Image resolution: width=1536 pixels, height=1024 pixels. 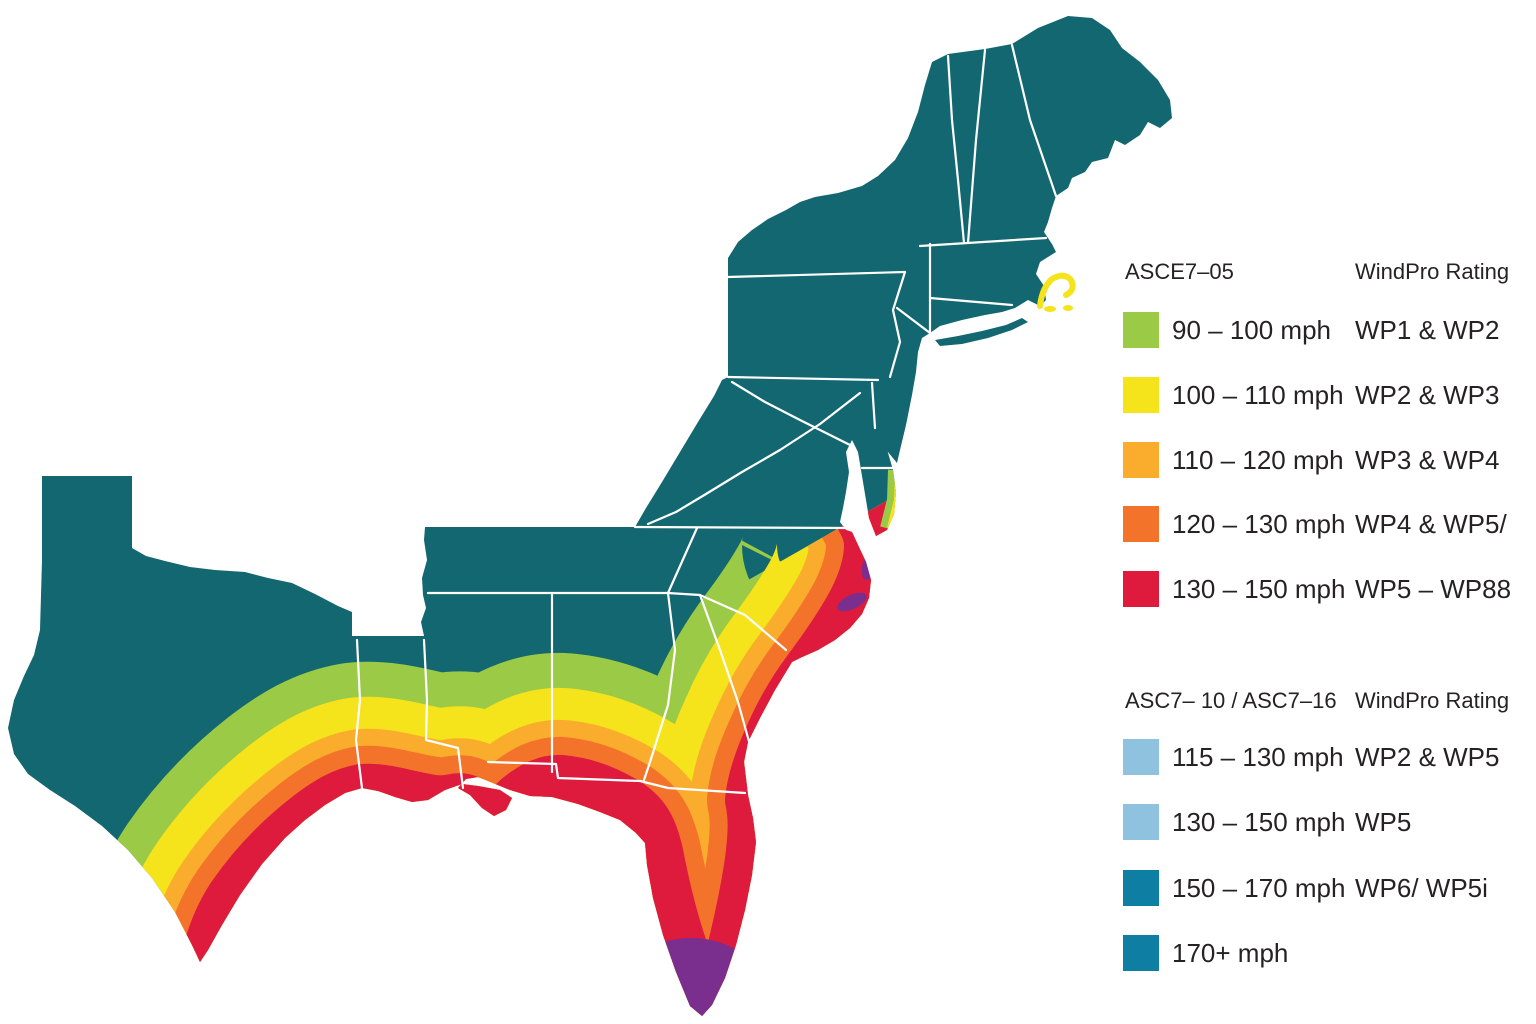 What do you see at coordinates (359, 714) in the screenshot?
I see `border-tx-la` at bounding box center [359, 714].